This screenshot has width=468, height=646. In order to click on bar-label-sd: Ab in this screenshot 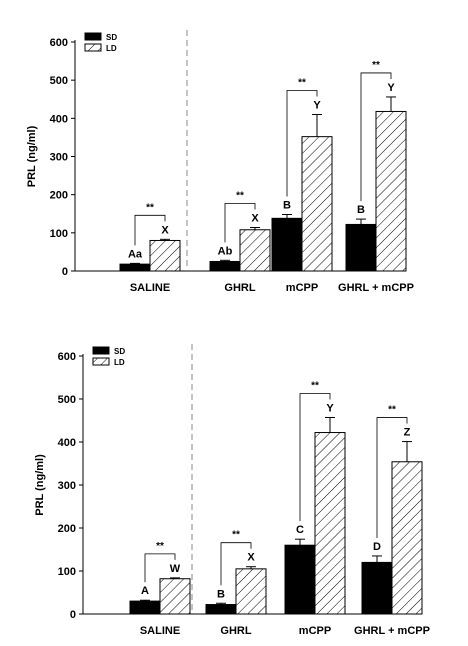, I will do `click(225, 251)`.